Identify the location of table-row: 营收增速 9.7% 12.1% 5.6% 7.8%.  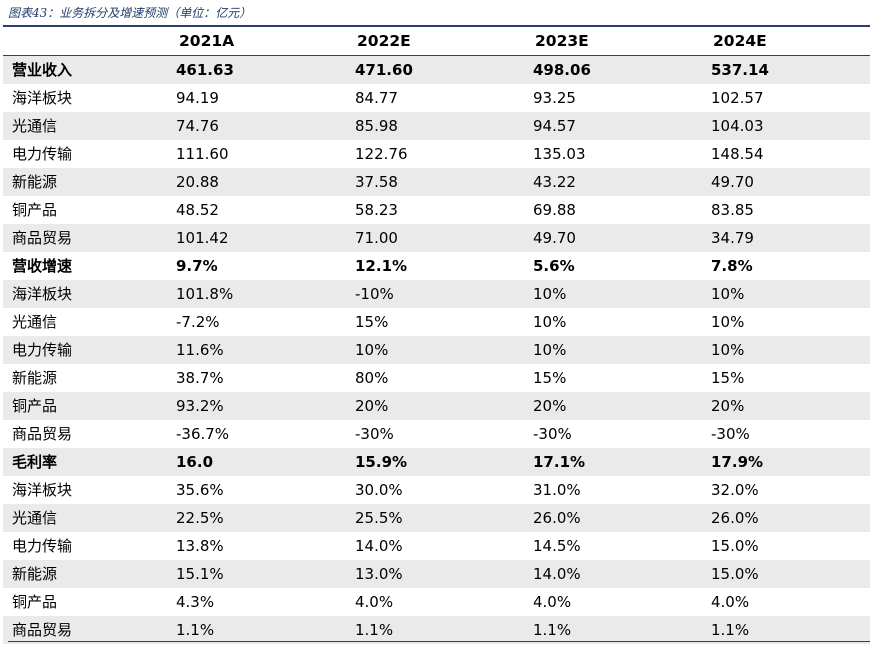
(436, 266).